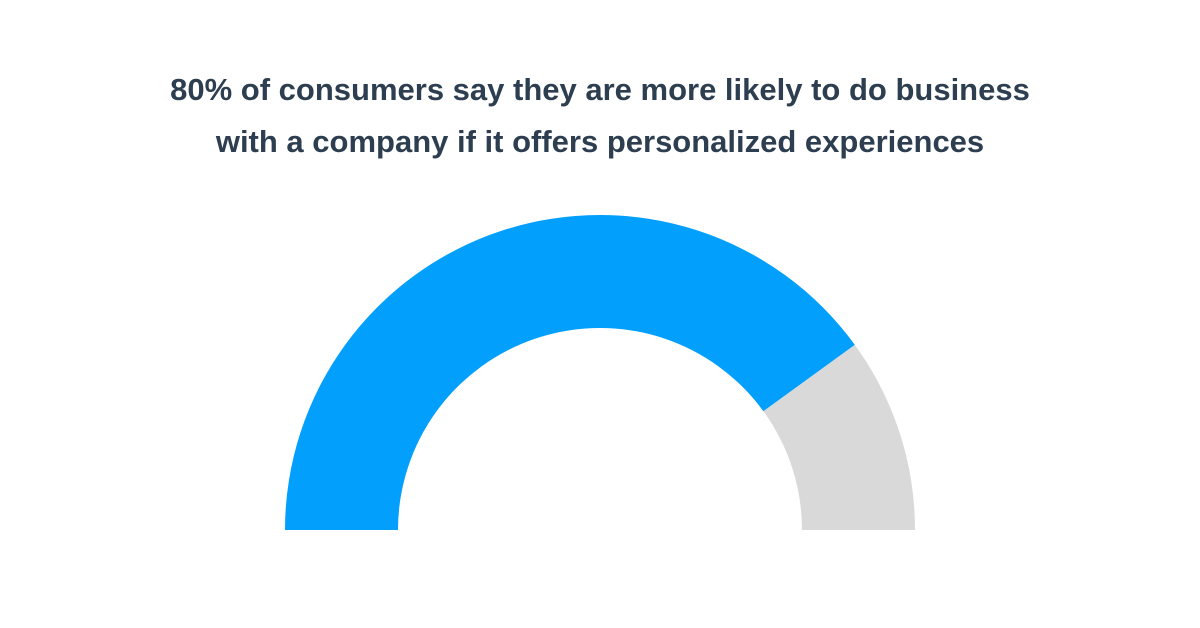 The image size is (1200, 628). Describe the element at coordinates (839, 437) in the screenshot. I see `gauge-segment-remaining` at that location.